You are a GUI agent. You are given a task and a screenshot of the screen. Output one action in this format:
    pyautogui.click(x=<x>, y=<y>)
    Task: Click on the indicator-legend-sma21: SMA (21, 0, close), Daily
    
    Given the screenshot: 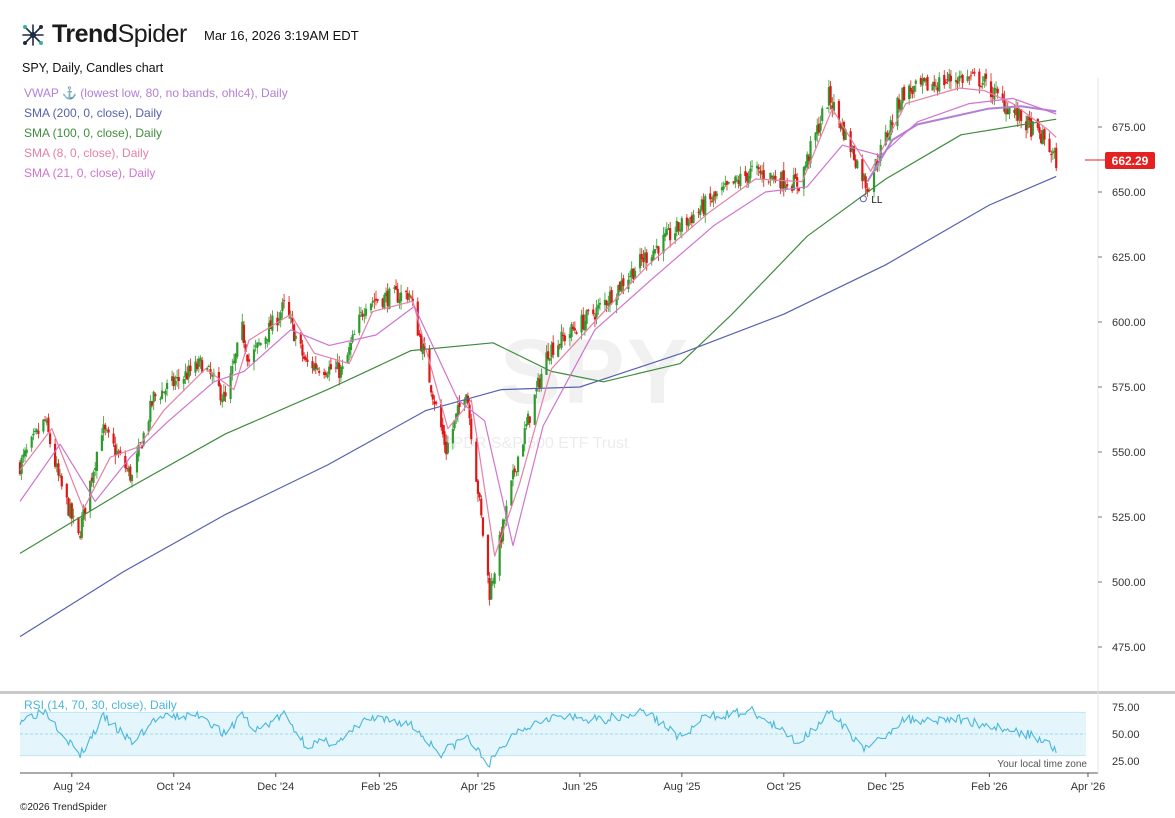 What is the action you would take?
    pyautogui.click(x=90, y=173)
    